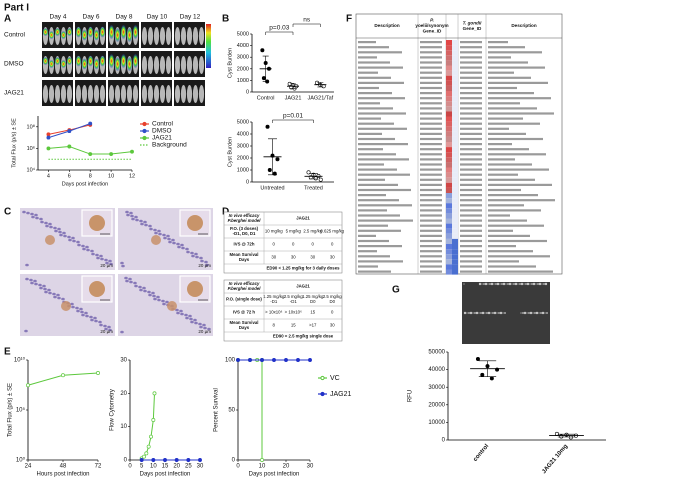  Describe the element at coordinates (436, 370) in the screenshot. I see `y-tick-label: 40000` at that location.